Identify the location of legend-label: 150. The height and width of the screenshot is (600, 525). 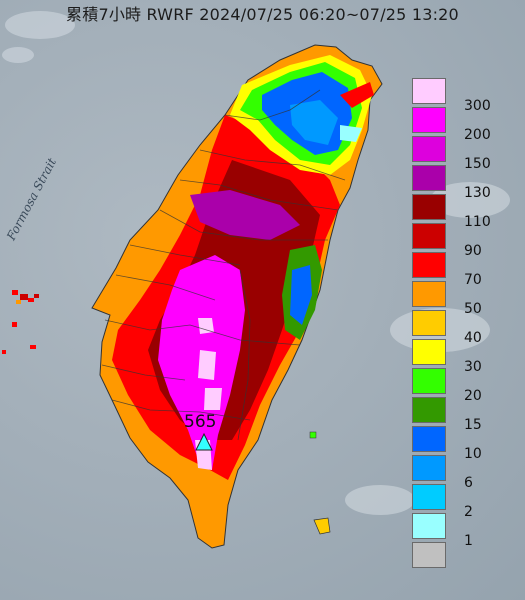
(477, 164).